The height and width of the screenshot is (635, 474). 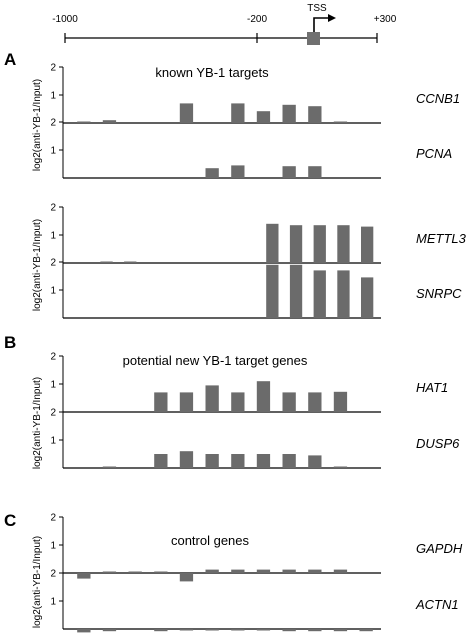 I want to click on y-tick-label-gapdh-1: 1, so click(x=53, y=546).